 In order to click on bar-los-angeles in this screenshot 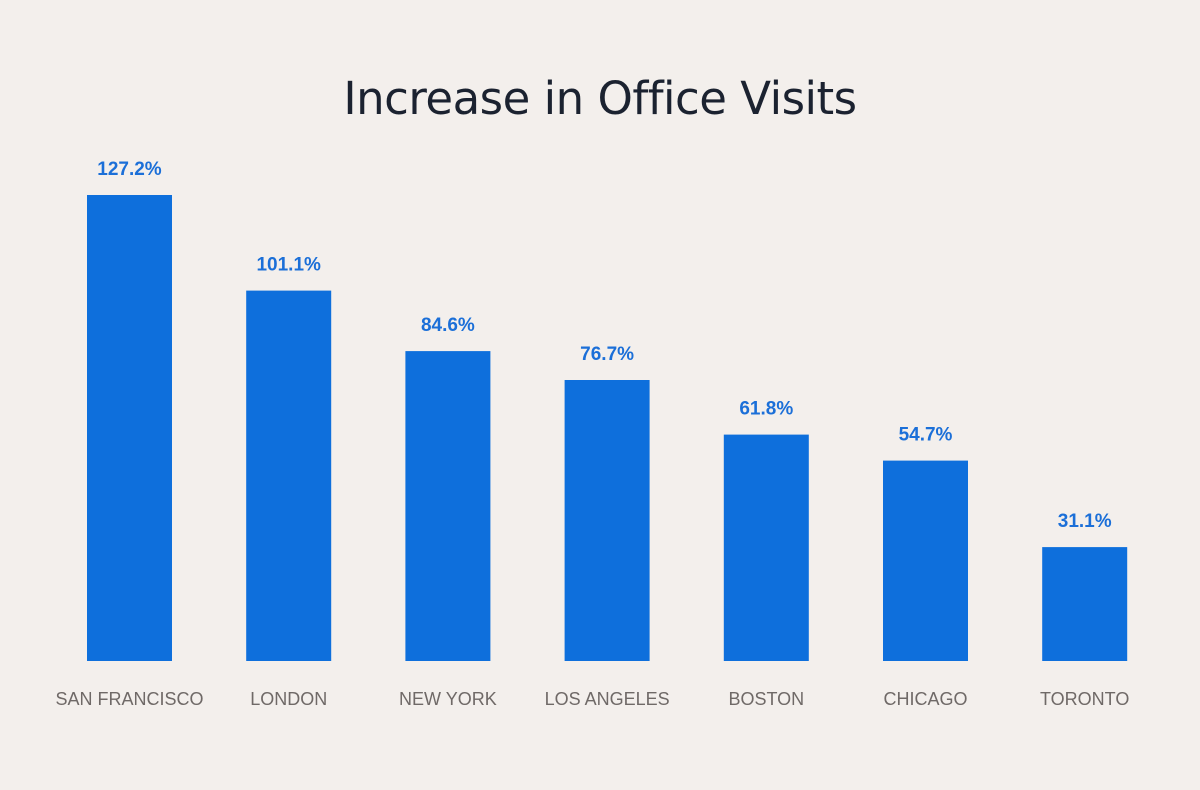, I will do `click(607, 520)`.